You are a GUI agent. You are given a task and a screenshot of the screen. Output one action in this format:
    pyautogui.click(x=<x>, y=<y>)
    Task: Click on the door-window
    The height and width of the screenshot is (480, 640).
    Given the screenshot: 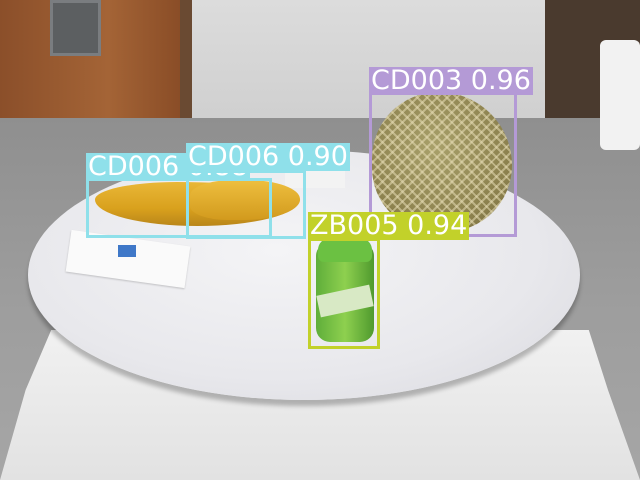 What is the action you would take?
    pyautogui.click(x=75, y=28)
    